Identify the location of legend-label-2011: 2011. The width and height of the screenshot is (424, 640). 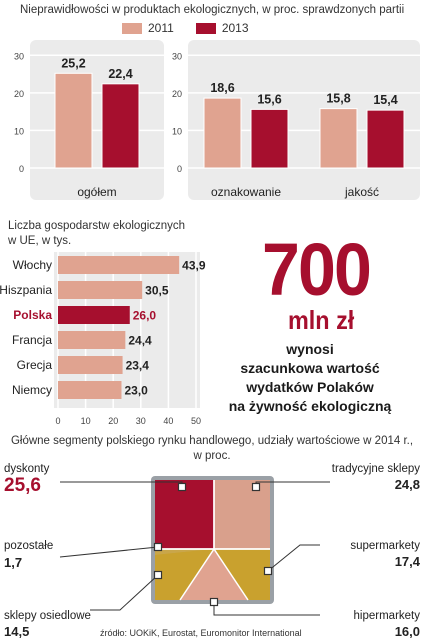
(161, 28).